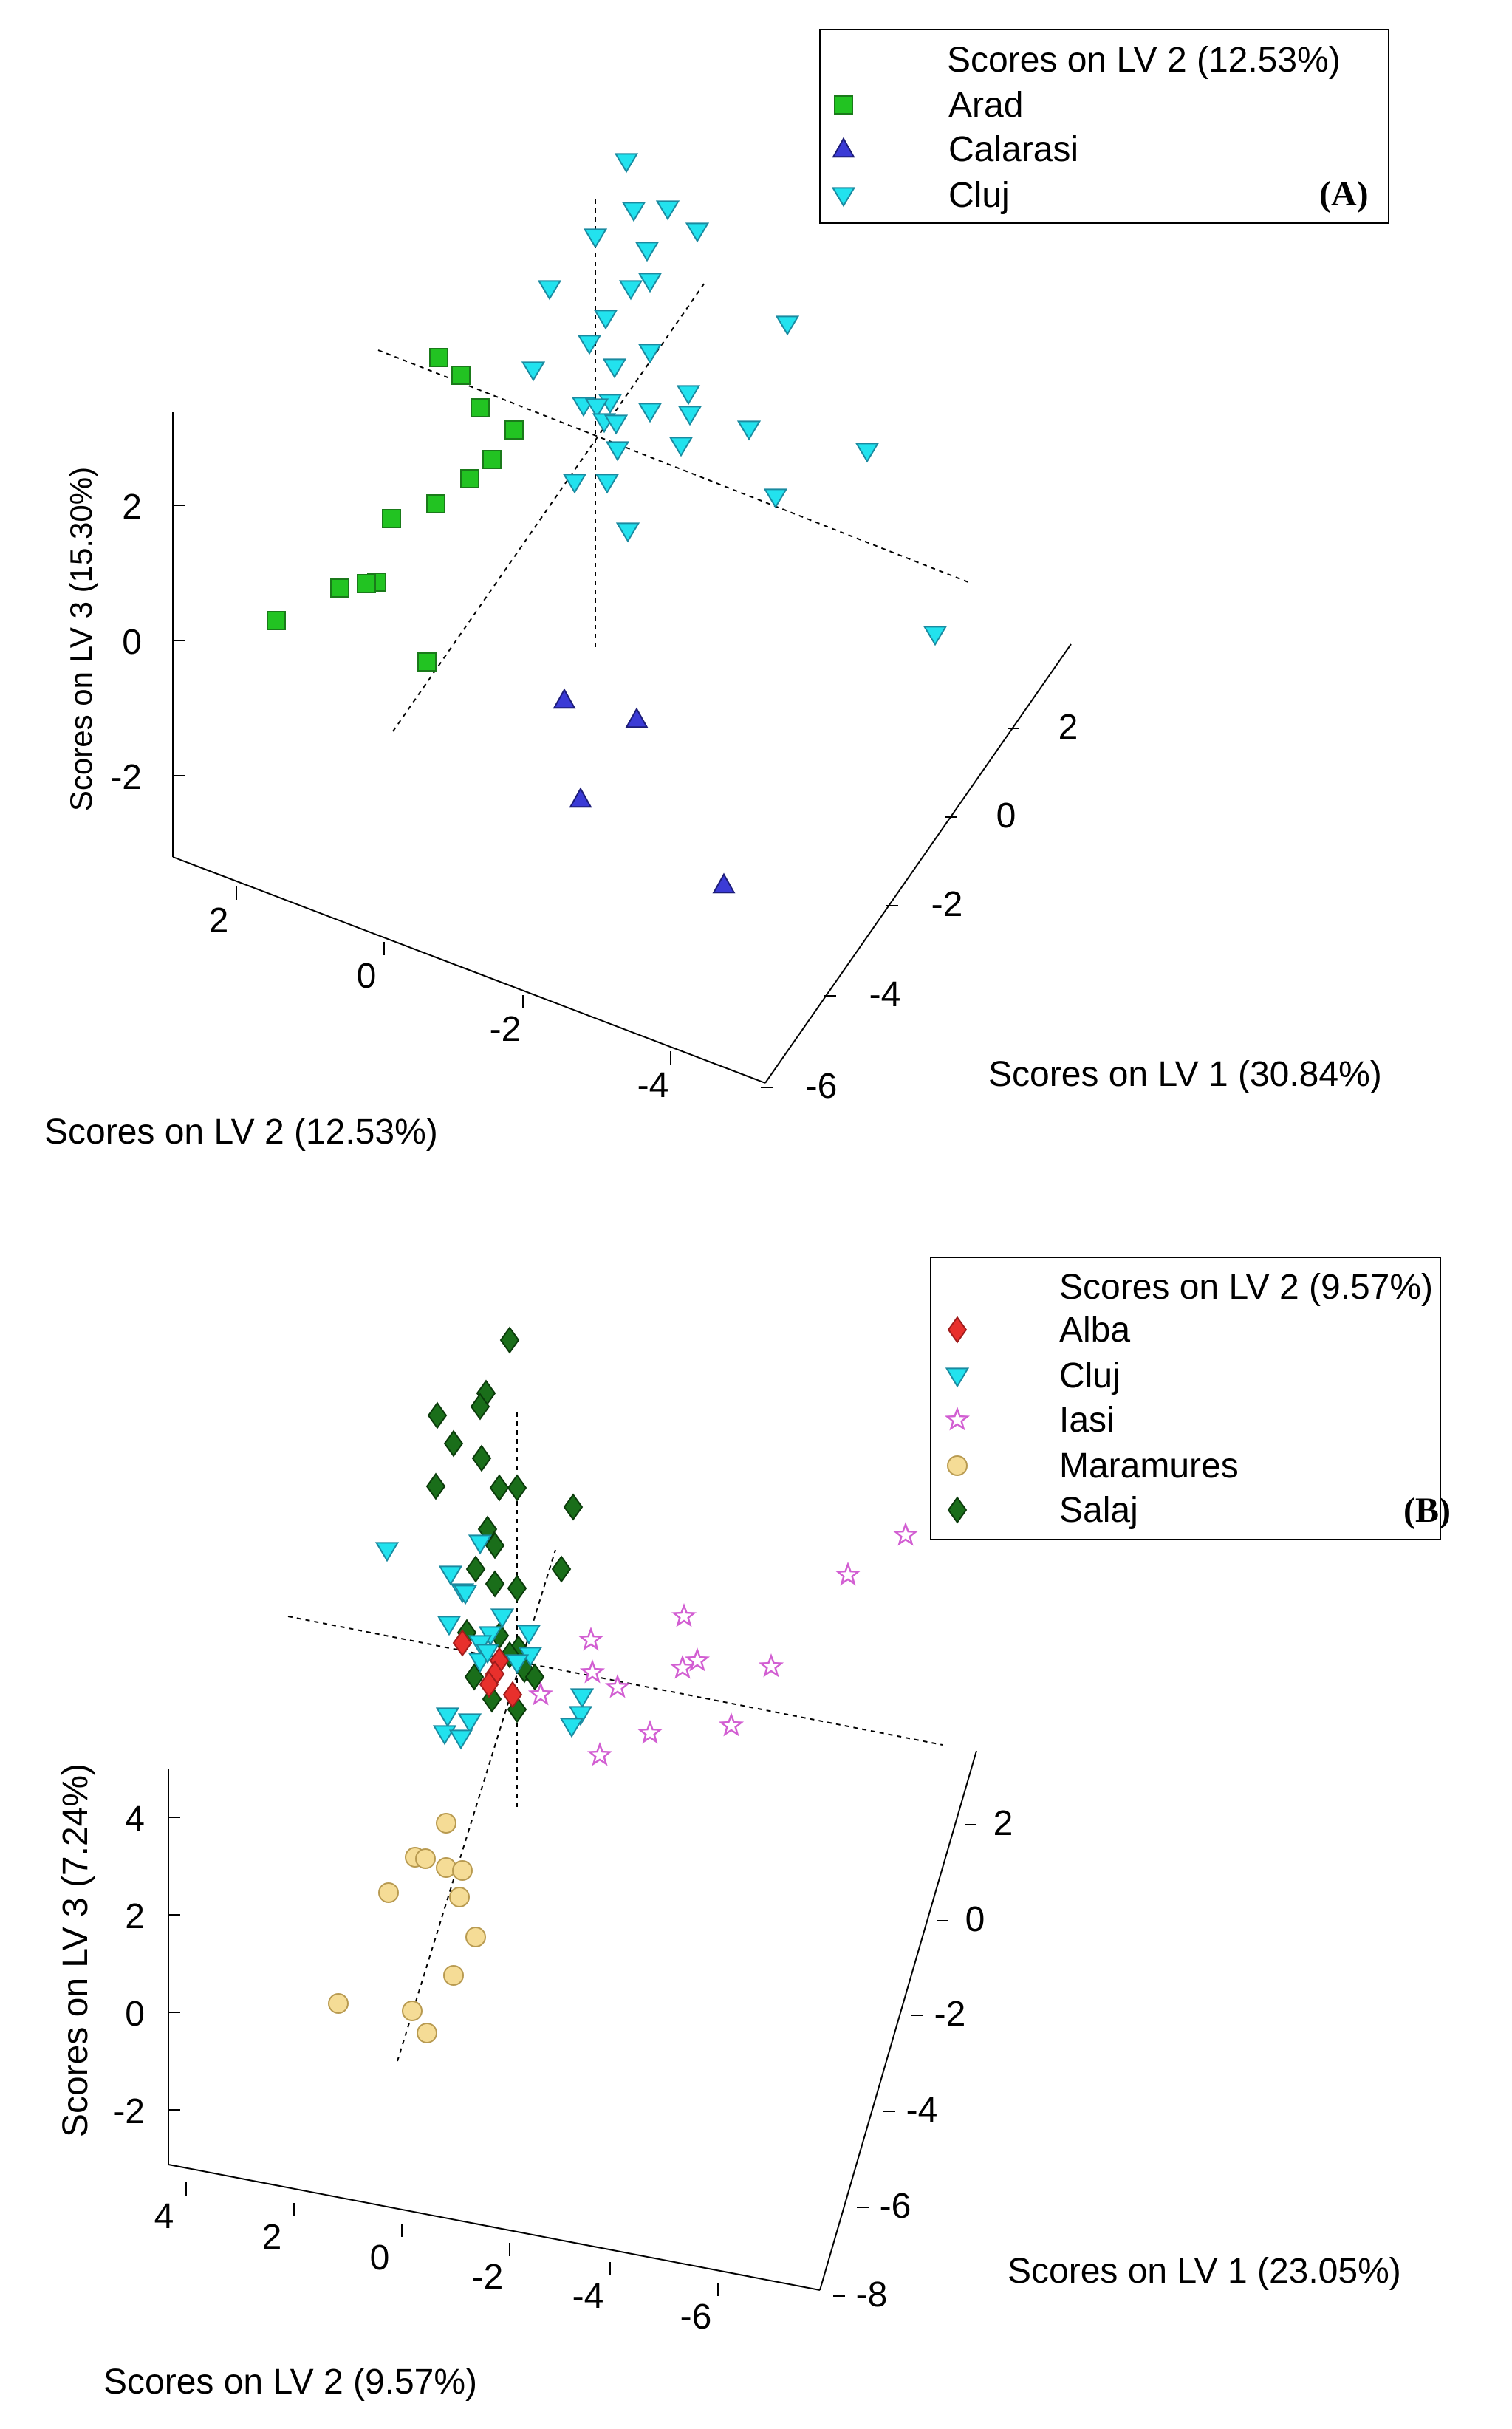 This screenshot has height=2429, width=1512. What do you see at coordinates (1344, 193) in the screenshot?
I see `panel-label: (A)` at bounding box center [1344, 193].